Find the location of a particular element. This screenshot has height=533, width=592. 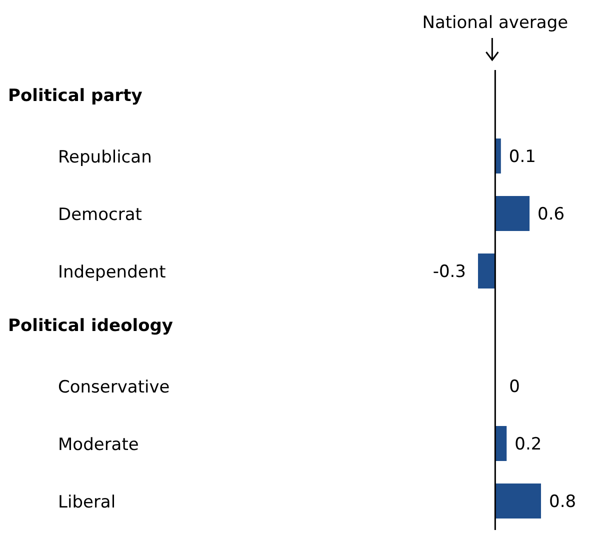

text: Political ideology is located at coordinates (91, 326).